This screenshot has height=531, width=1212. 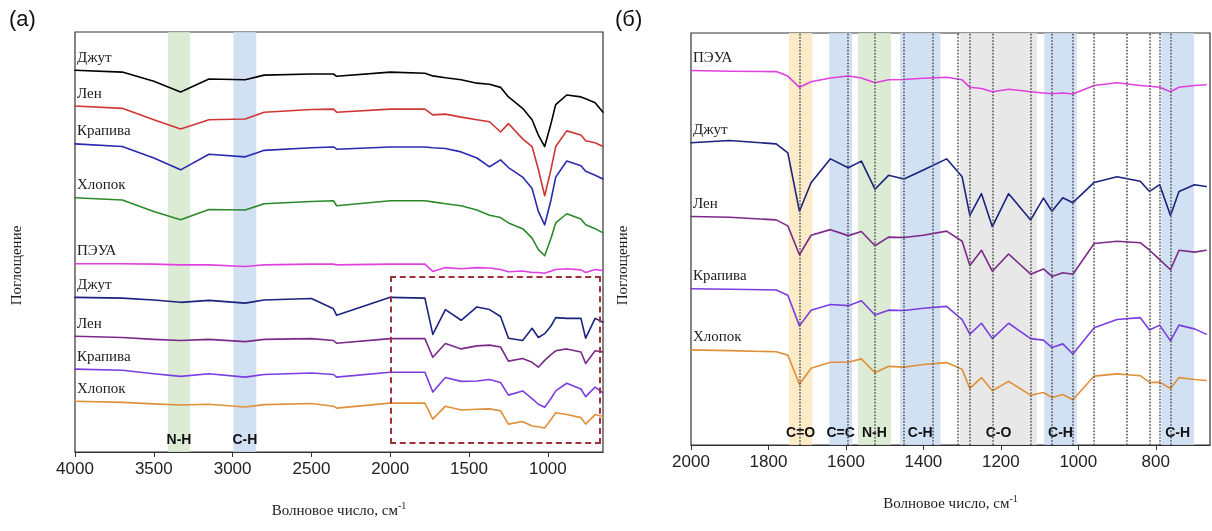 What do you see at coordinates (923, 461) in the screenshot?
I see `x-tick-label: 1400` at bounding box center [923, 461].